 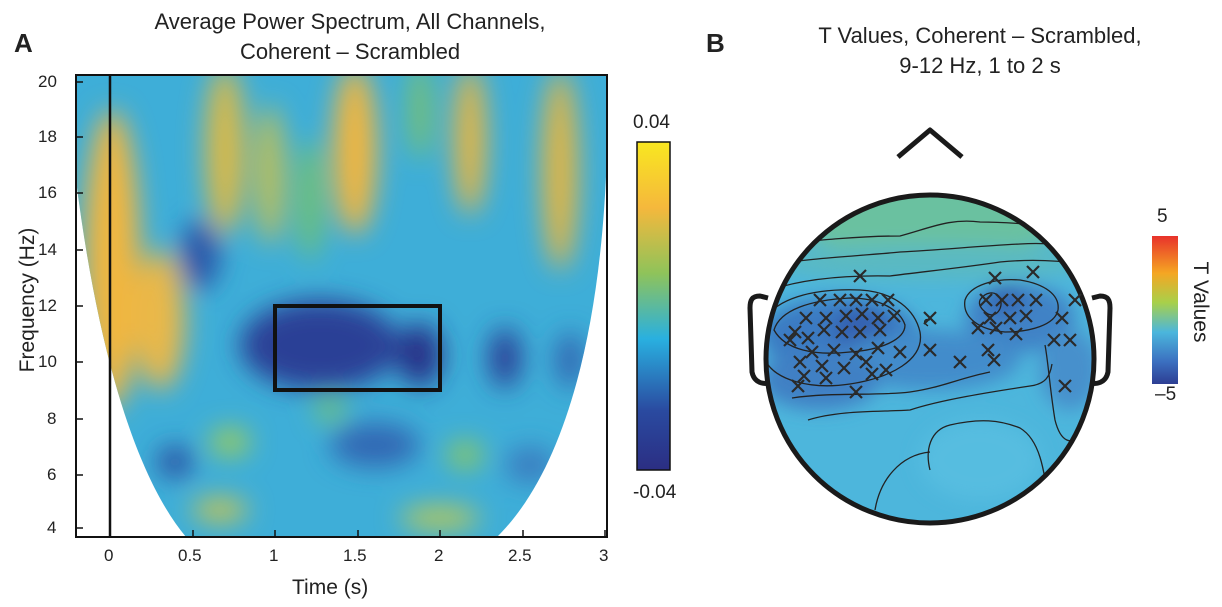 I want to click on y-tick-label: 12, so click(x=47, y=305).